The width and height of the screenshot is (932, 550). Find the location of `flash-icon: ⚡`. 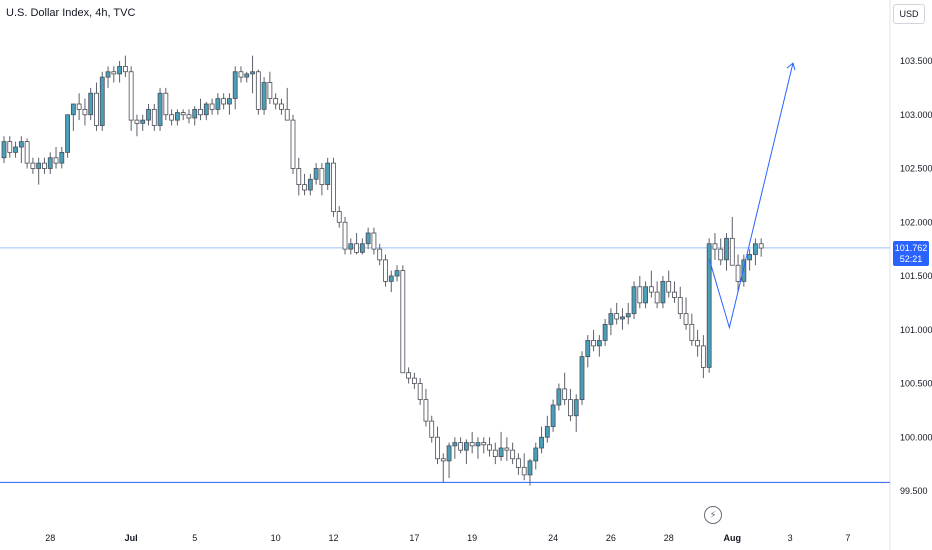

flash-icon: ⚡ is located at coordinates (713, 515).